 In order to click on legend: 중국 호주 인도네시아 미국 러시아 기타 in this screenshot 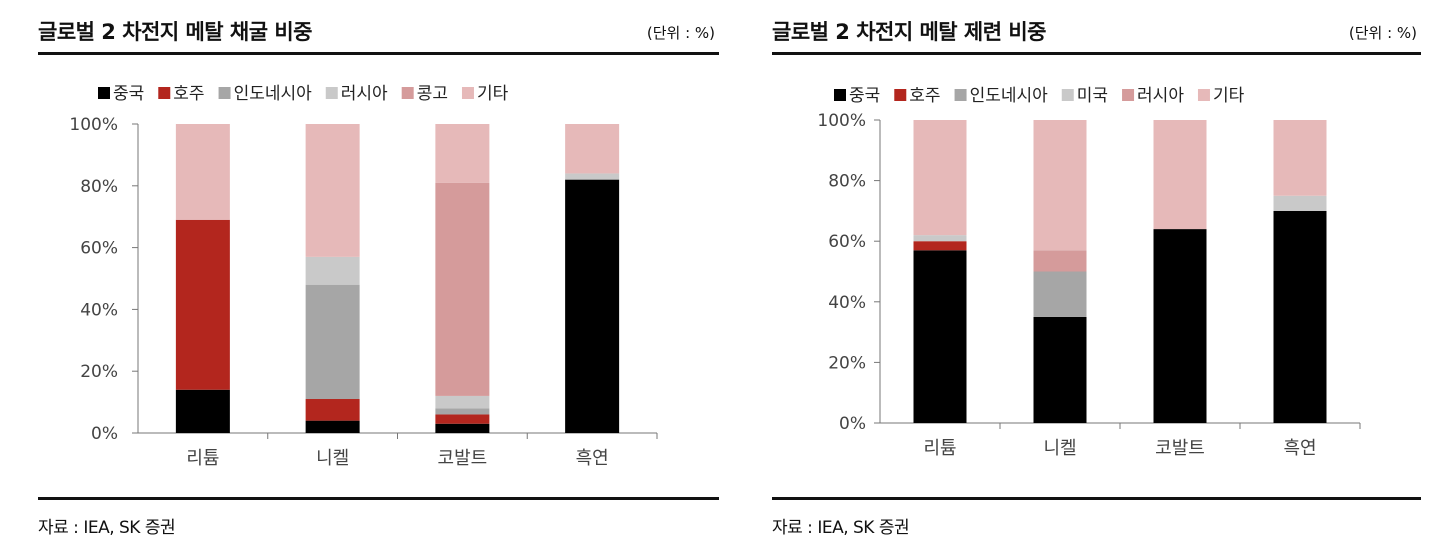, I will do `click(1039, 96)`.